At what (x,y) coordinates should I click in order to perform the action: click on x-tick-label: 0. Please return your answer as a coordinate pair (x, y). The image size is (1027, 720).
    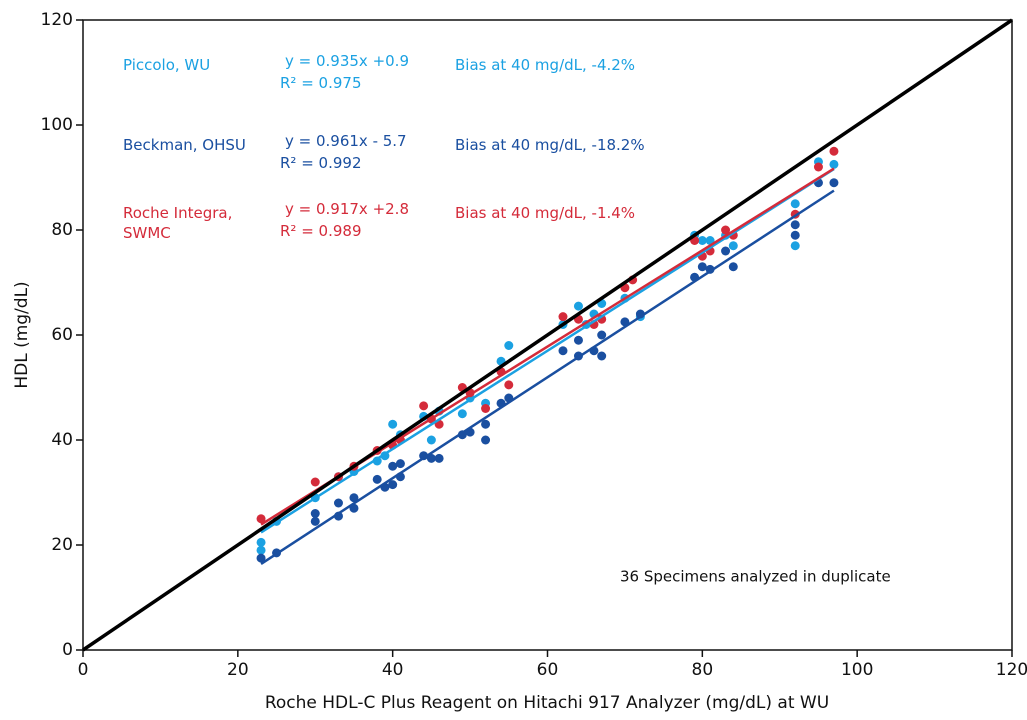
    Looking at the image, I should click on (83, 670).